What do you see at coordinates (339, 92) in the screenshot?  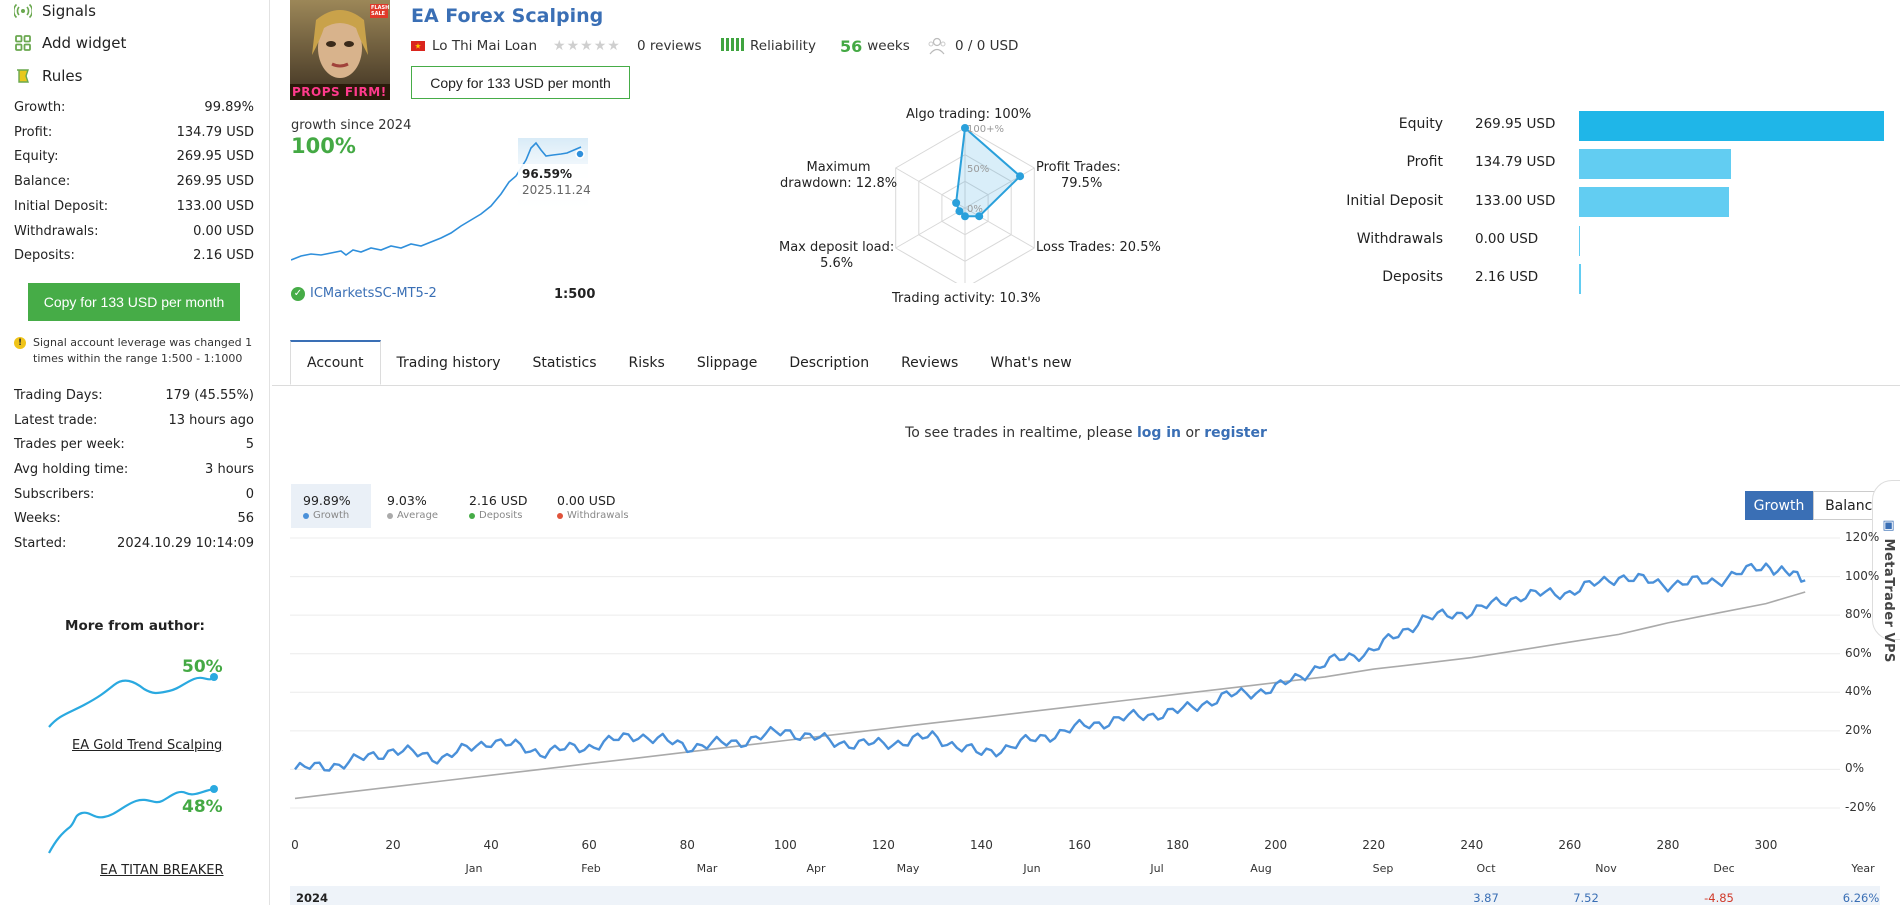 I see `avatar-caption: PROPS FIRM!` at bounding box center [339, 92].